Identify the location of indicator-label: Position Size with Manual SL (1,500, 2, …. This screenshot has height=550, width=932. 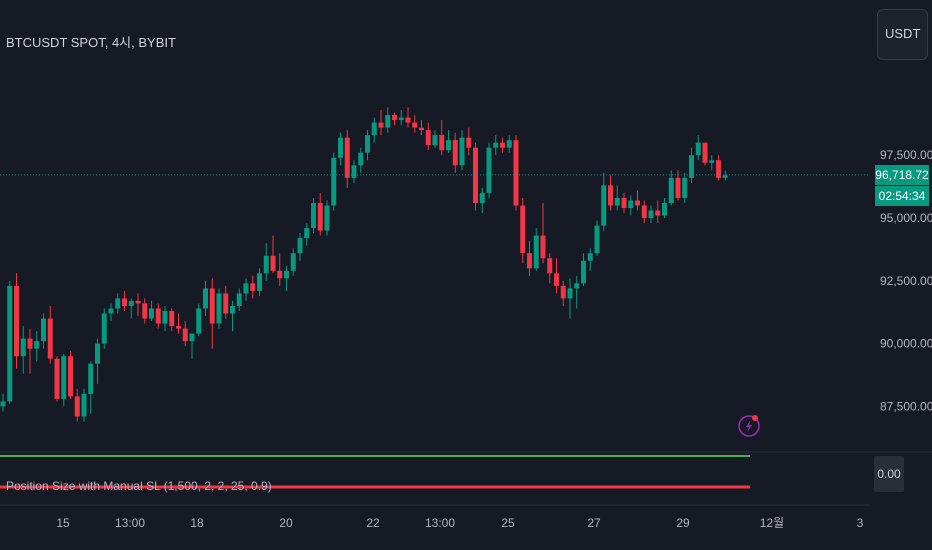
(139, 486).